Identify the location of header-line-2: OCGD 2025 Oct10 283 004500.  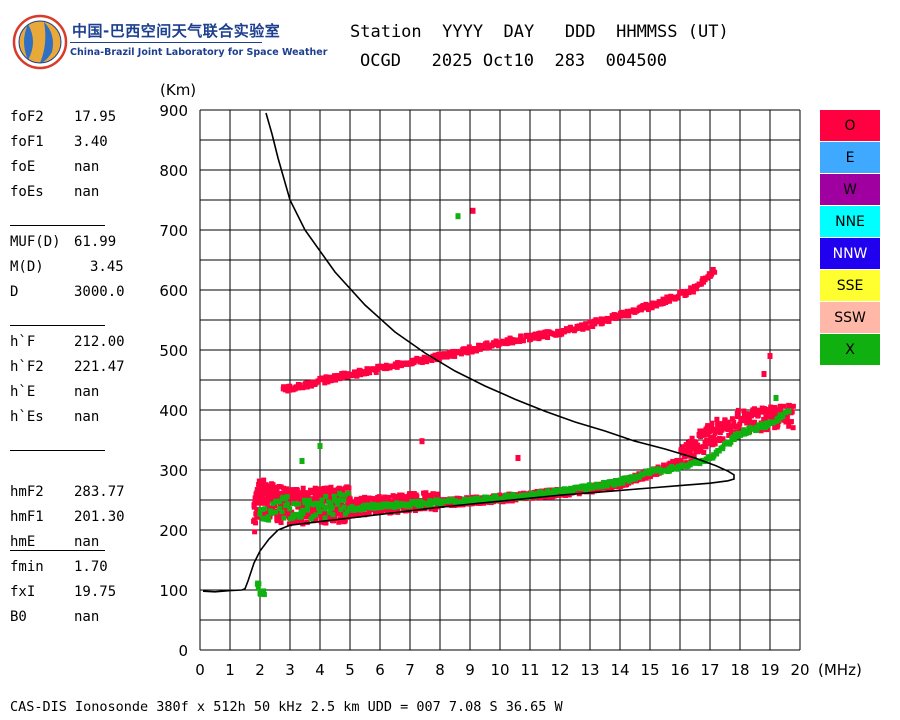
(514, 61).